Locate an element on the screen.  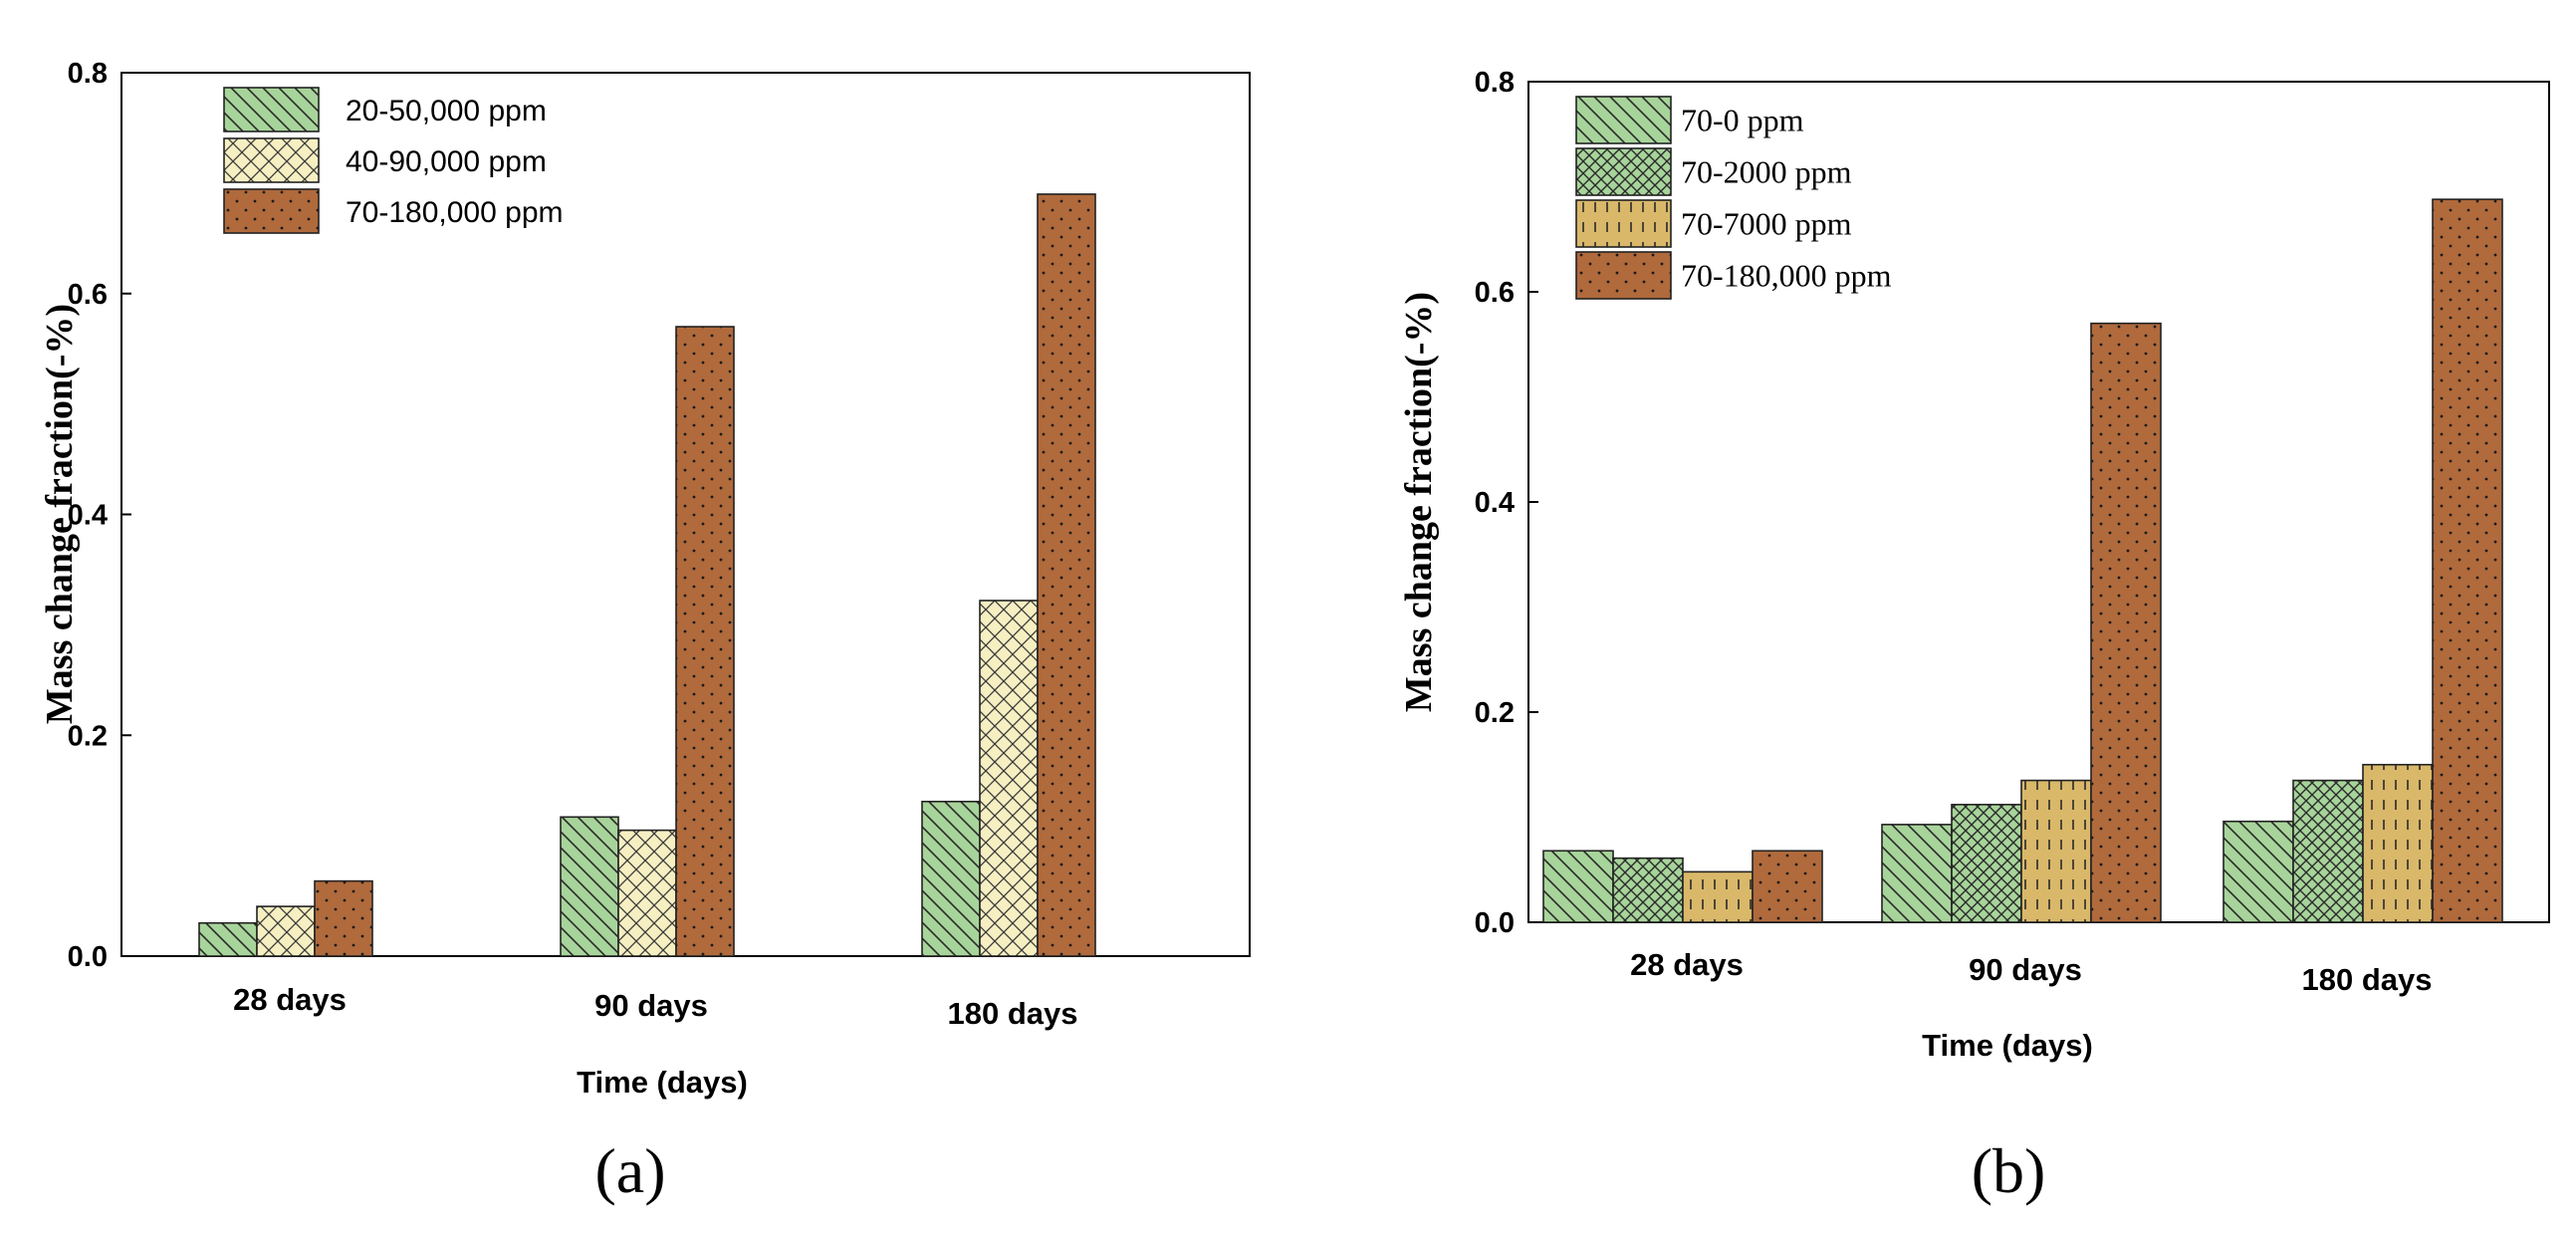
x-tick-label-b-0: 28 days is located at coordinates (1687, 964).